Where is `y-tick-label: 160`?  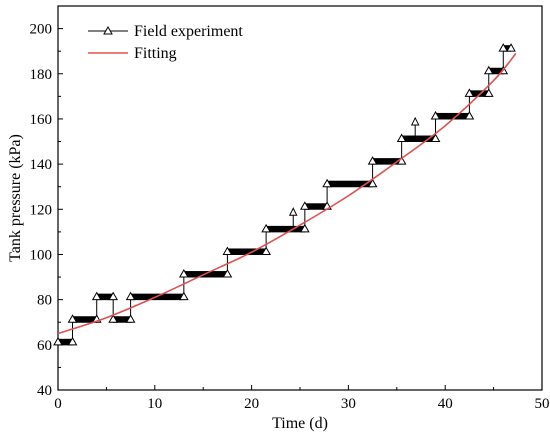
y-tick-label: 160 is located at coordinates (41, 120).